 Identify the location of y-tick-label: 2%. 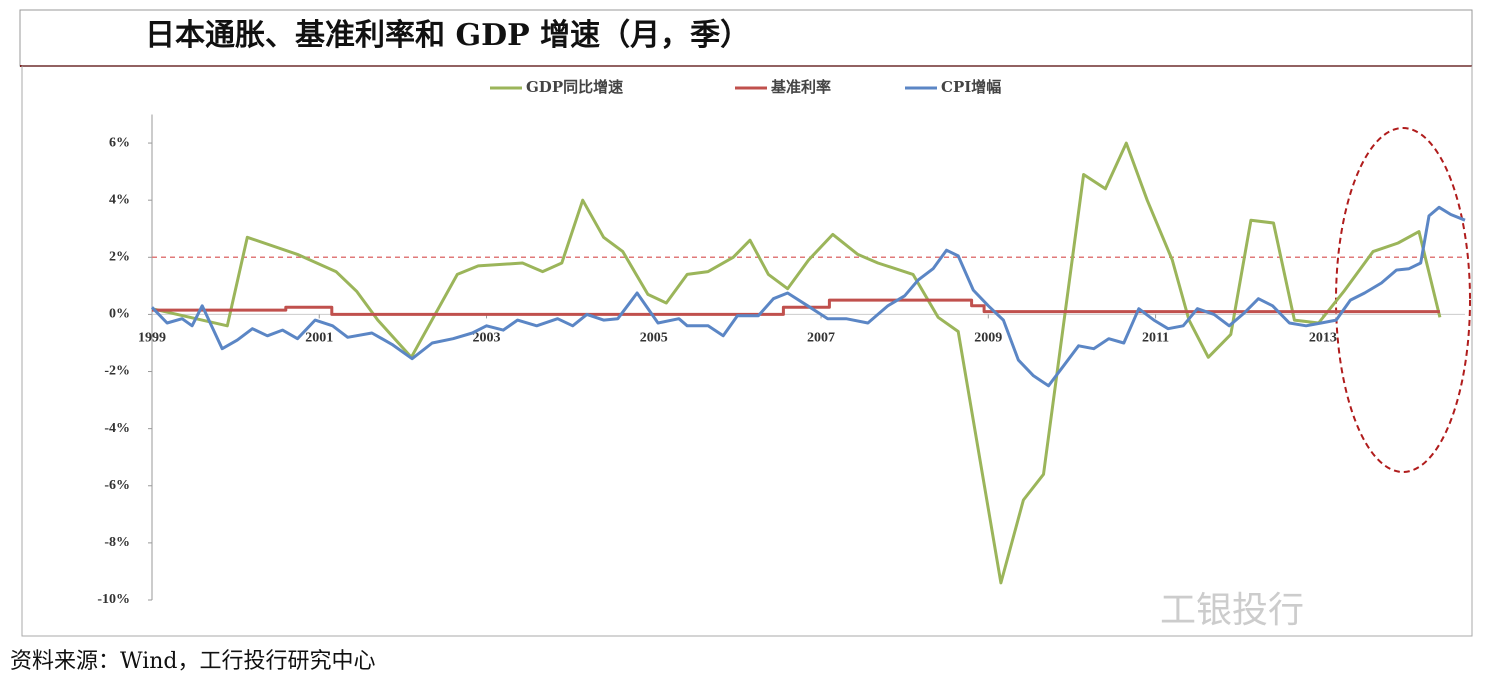
(119, 257).